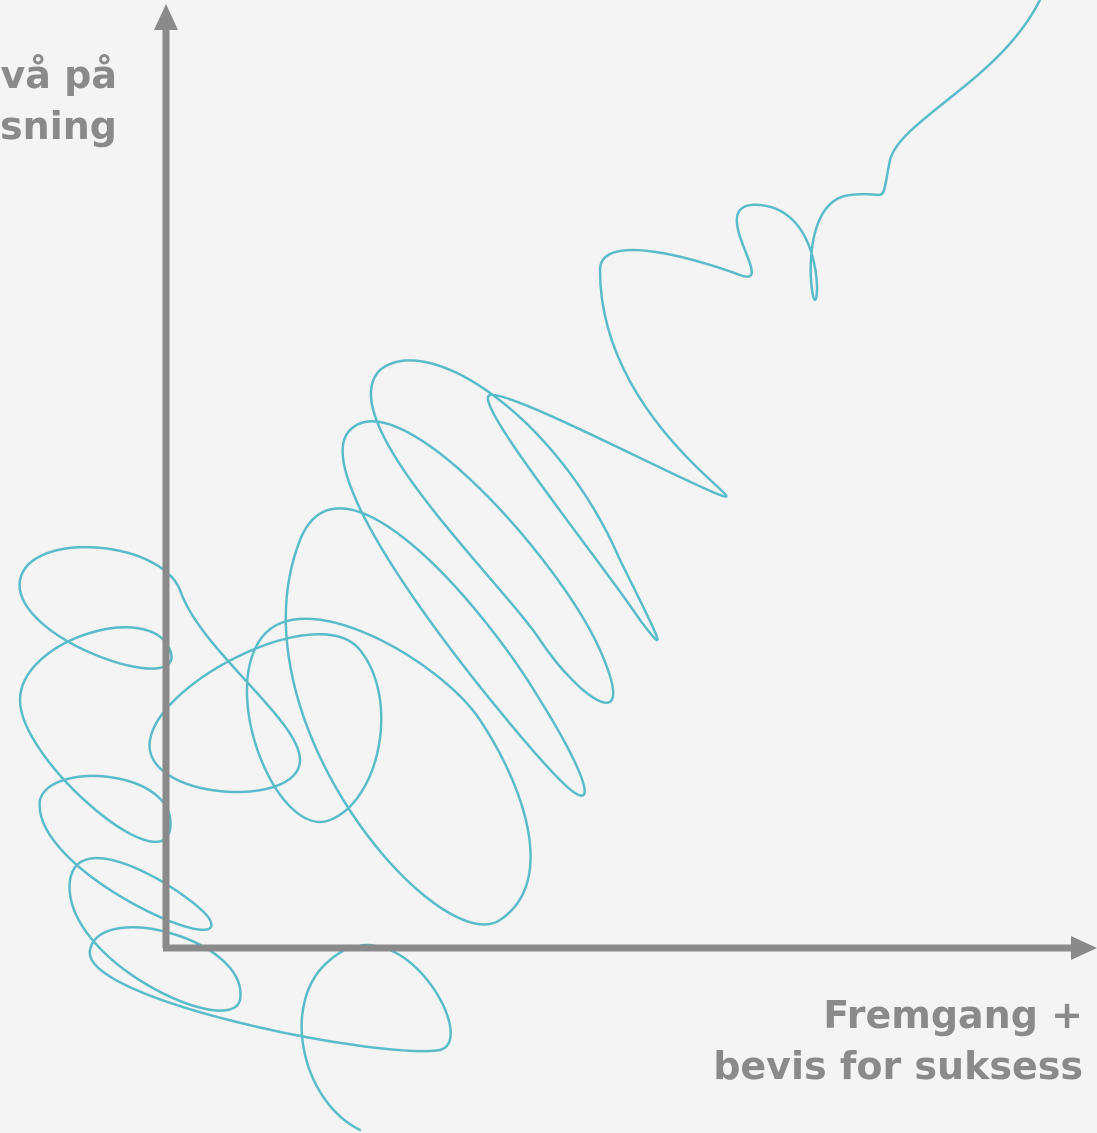 The width and height of the screenshot is (1097, 1133). I want to click on y-axis-label: øsning, so click(58, 126).